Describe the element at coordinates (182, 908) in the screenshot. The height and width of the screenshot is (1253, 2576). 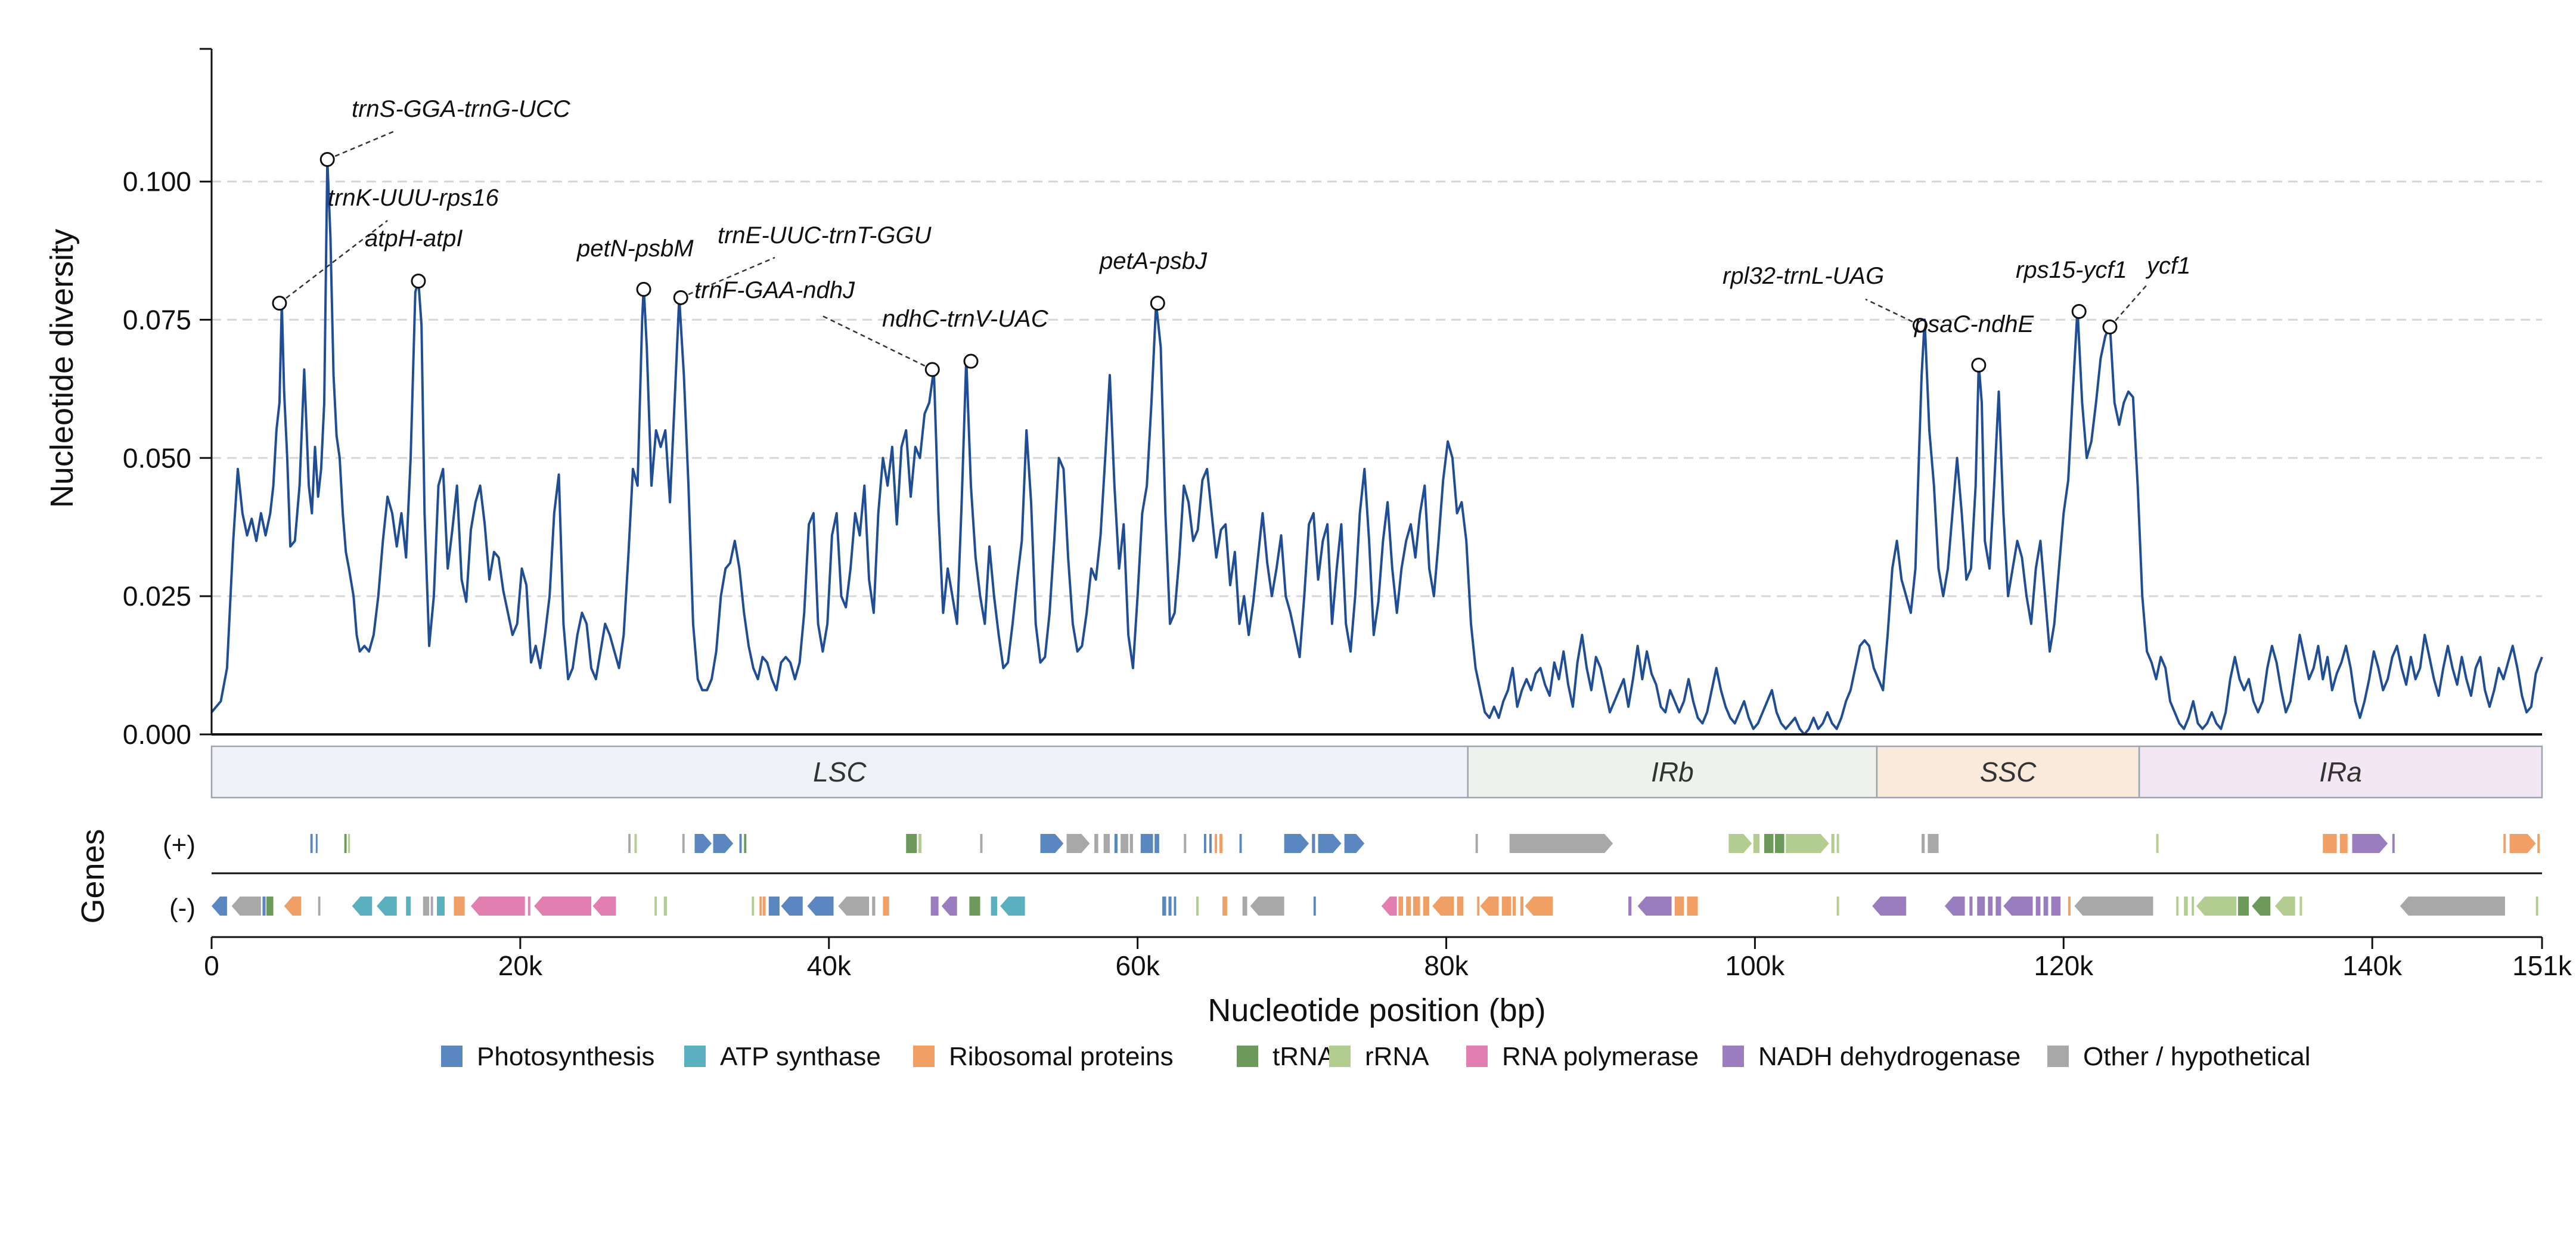
I see `minus-strand-label: (-)` at that location.